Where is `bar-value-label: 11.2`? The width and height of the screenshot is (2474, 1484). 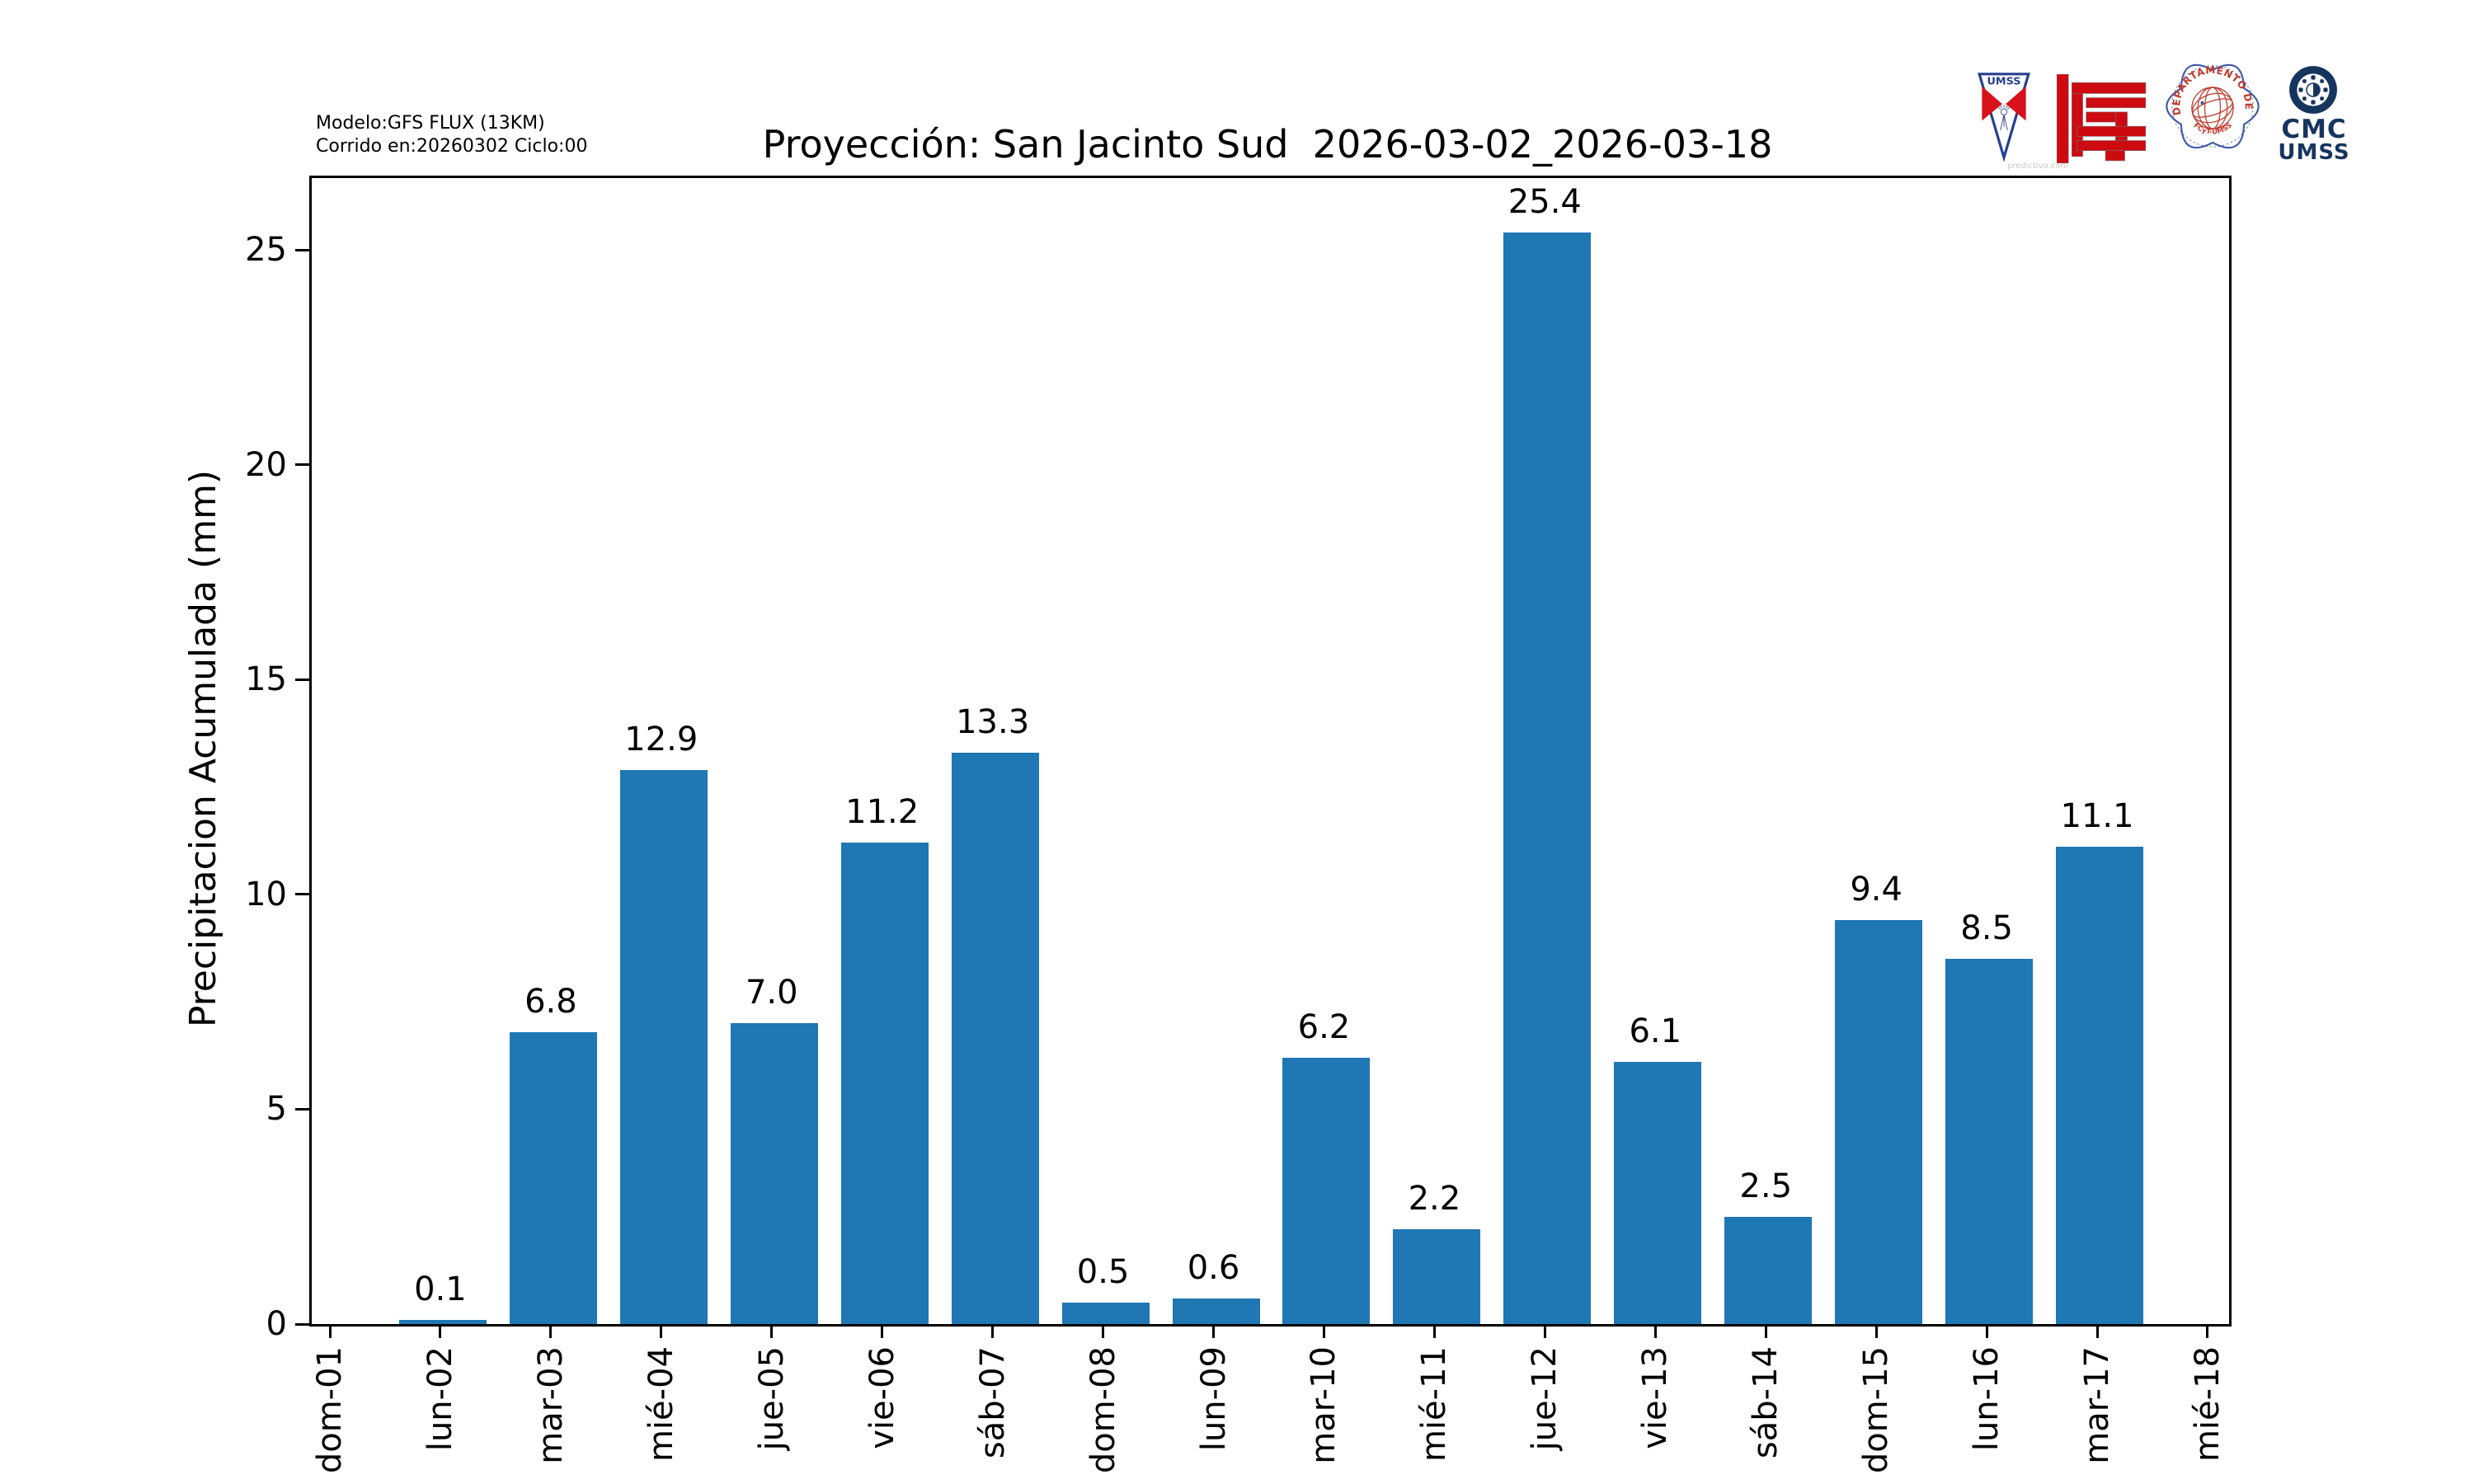
bar-value-label: 11.2 is located at coordinates (882, 812).